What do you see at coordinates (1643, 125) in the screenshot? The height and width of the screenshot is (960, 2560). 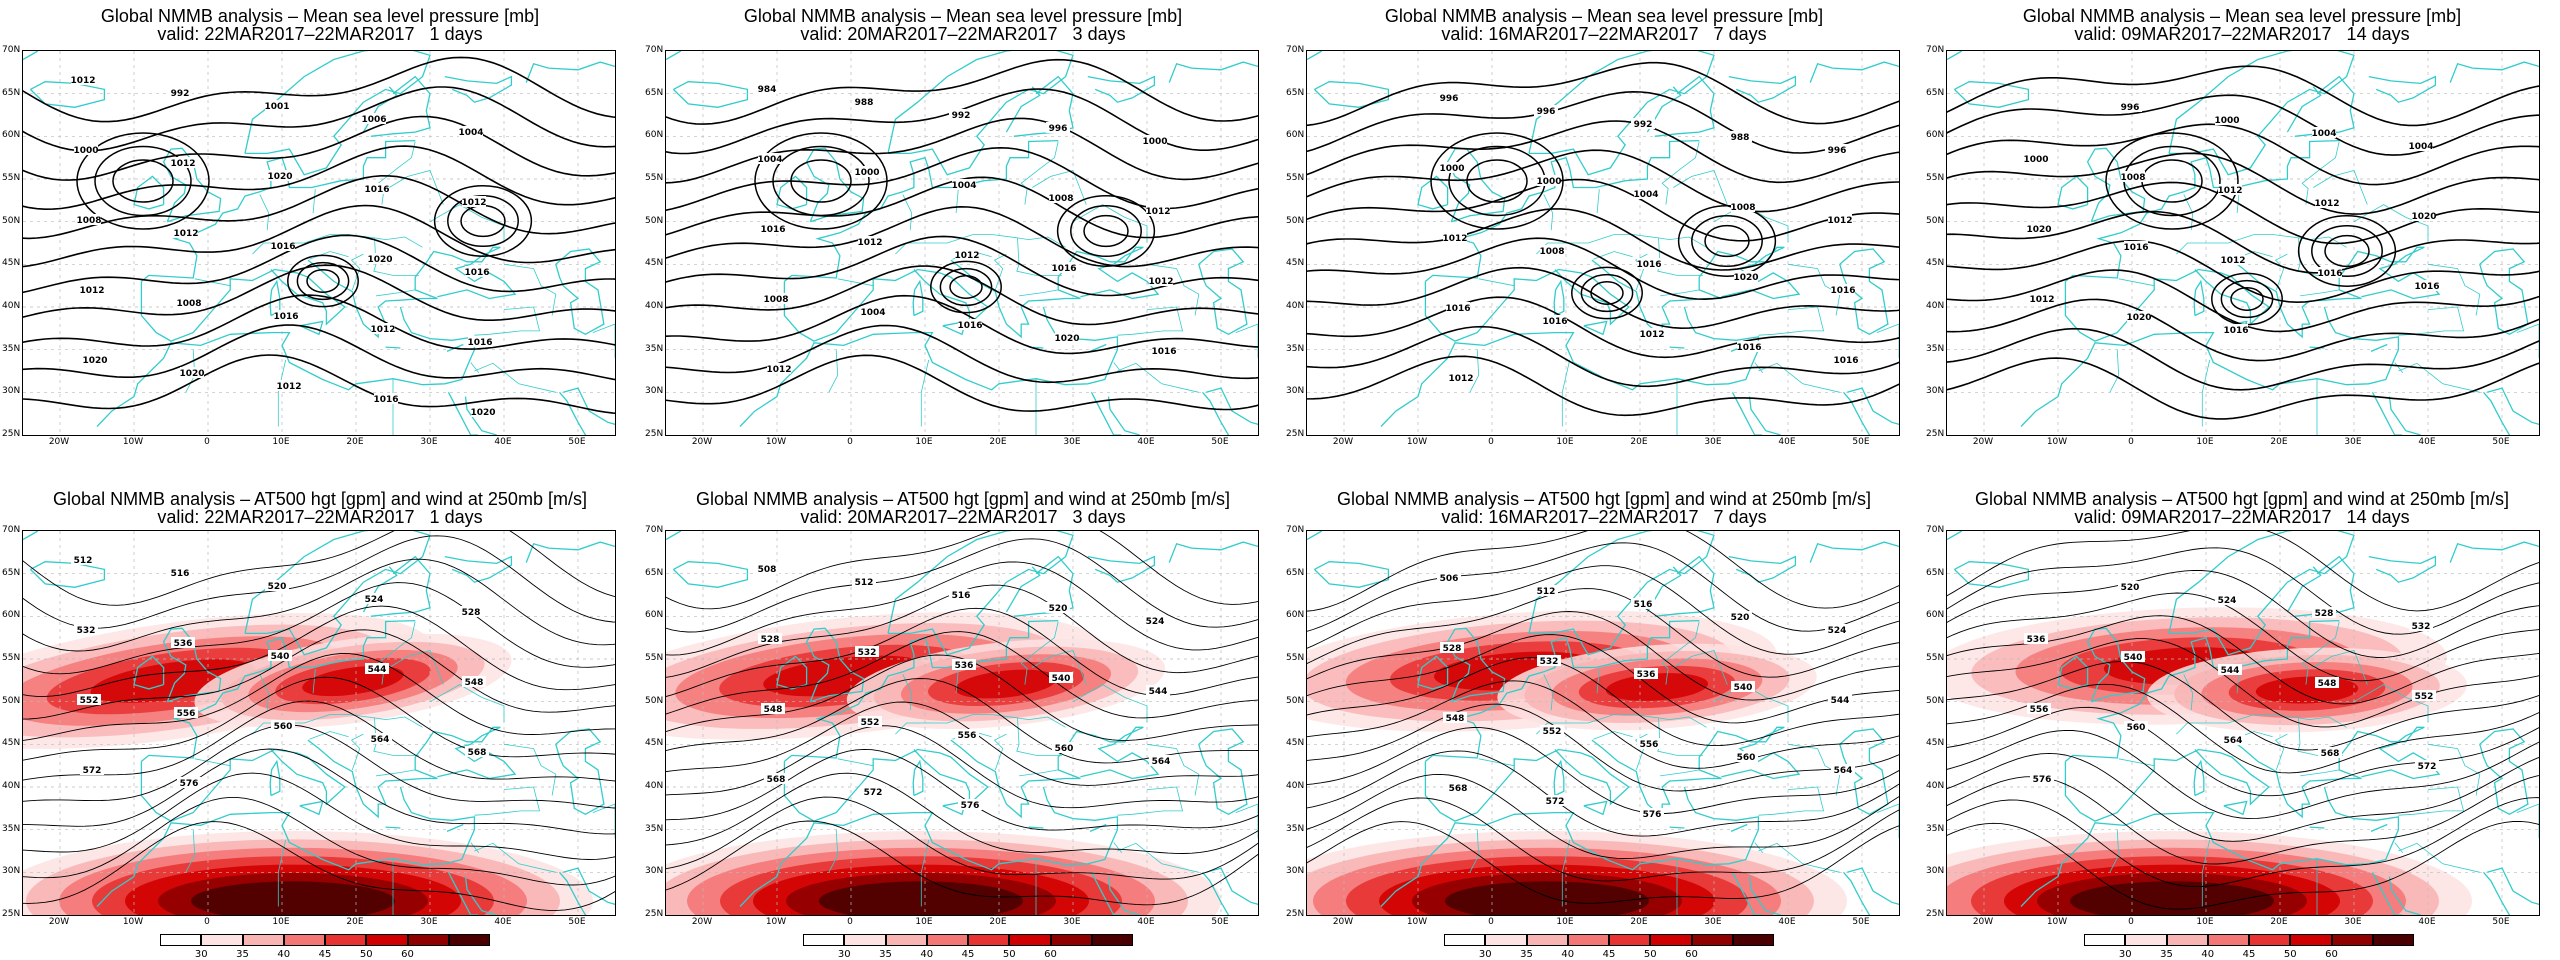 I see `contour-label: 992` at bounding box center [1643, 125].